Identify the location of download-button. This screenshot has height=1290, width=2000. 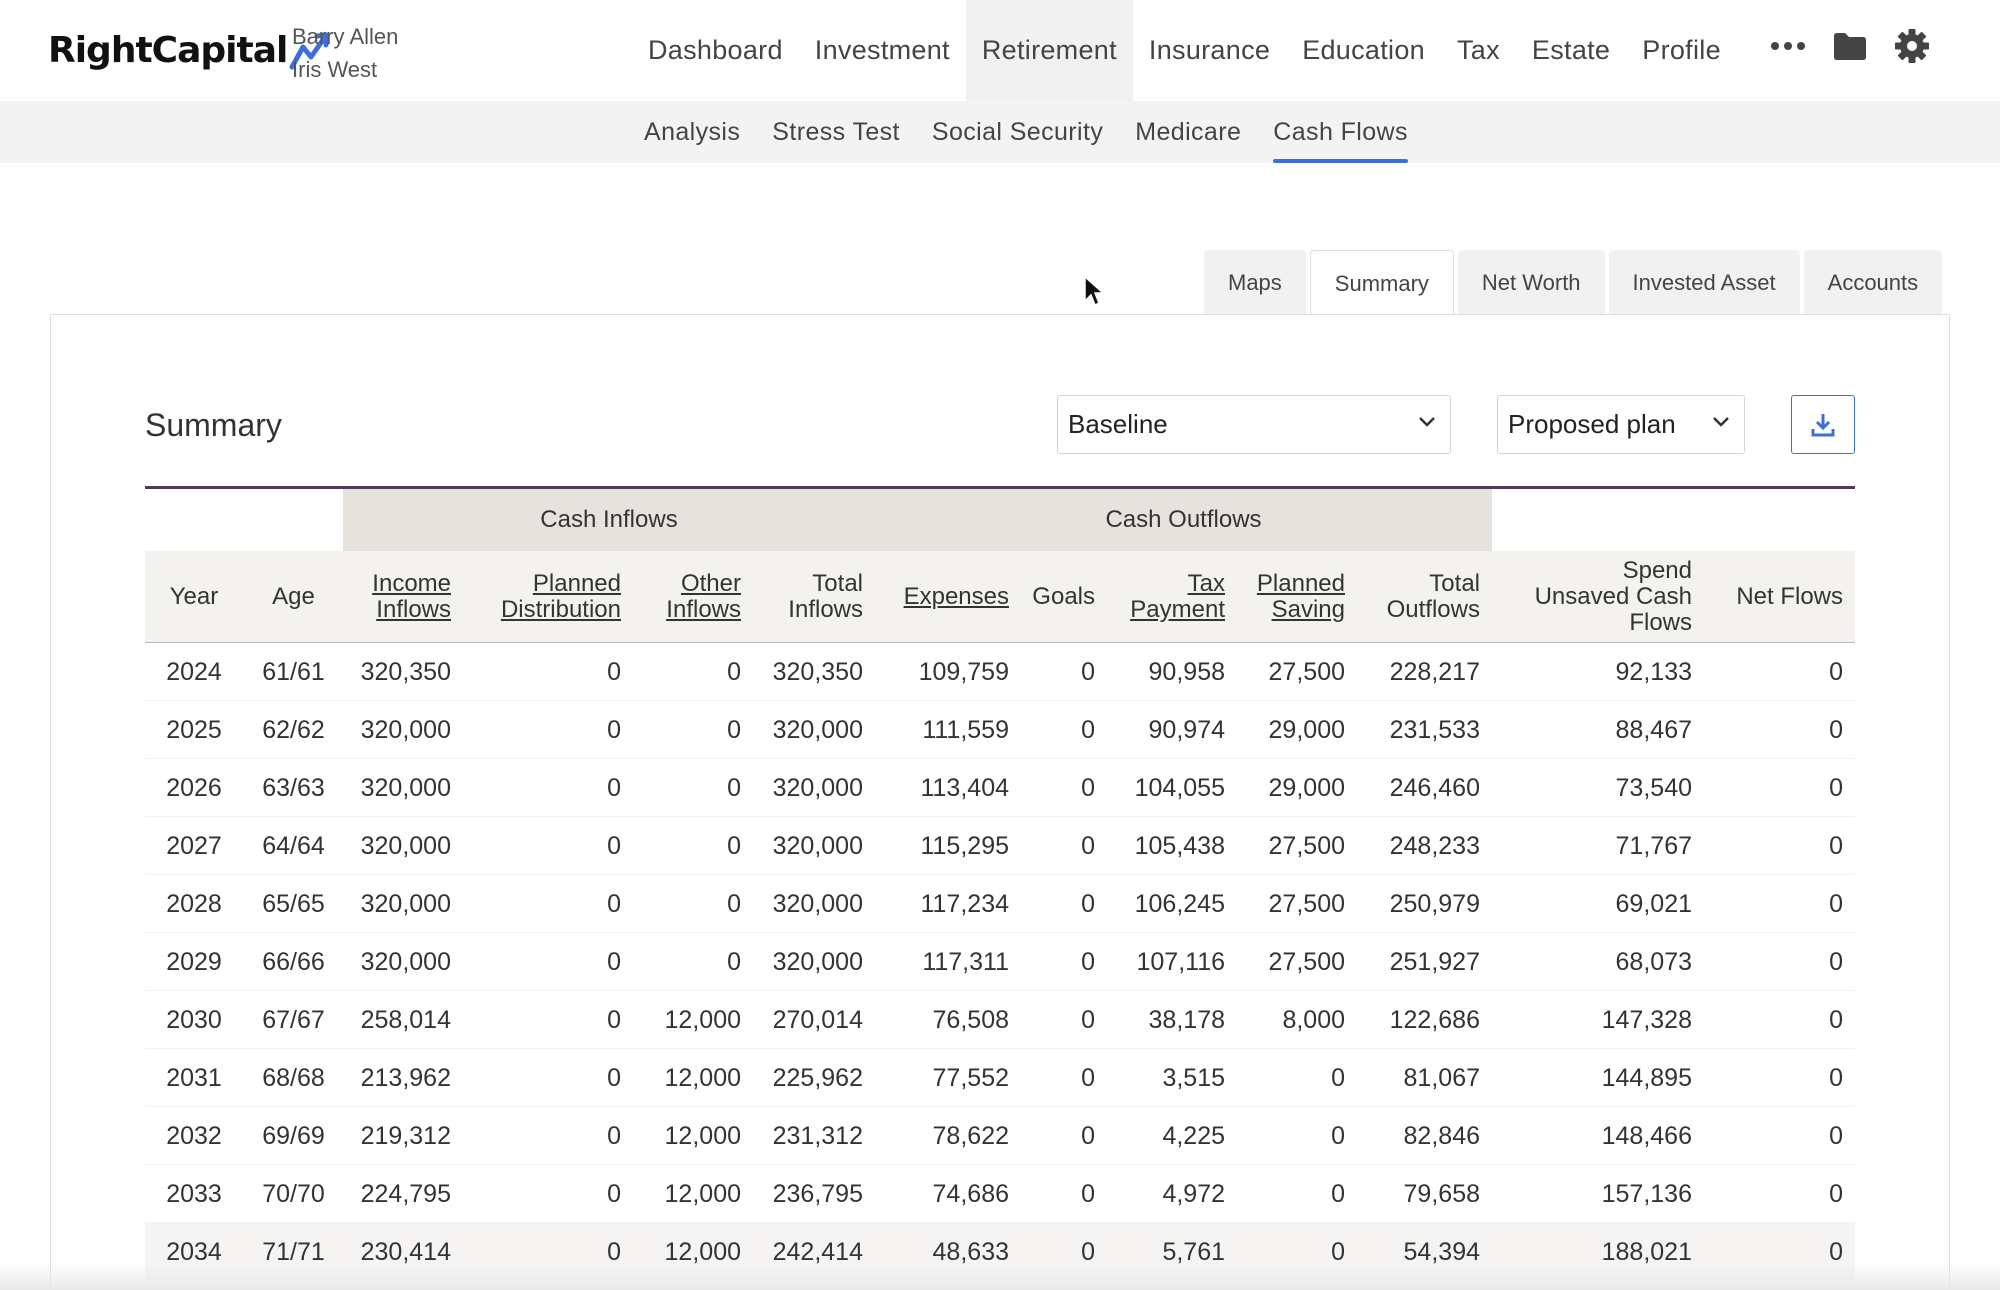
(1823, 424).